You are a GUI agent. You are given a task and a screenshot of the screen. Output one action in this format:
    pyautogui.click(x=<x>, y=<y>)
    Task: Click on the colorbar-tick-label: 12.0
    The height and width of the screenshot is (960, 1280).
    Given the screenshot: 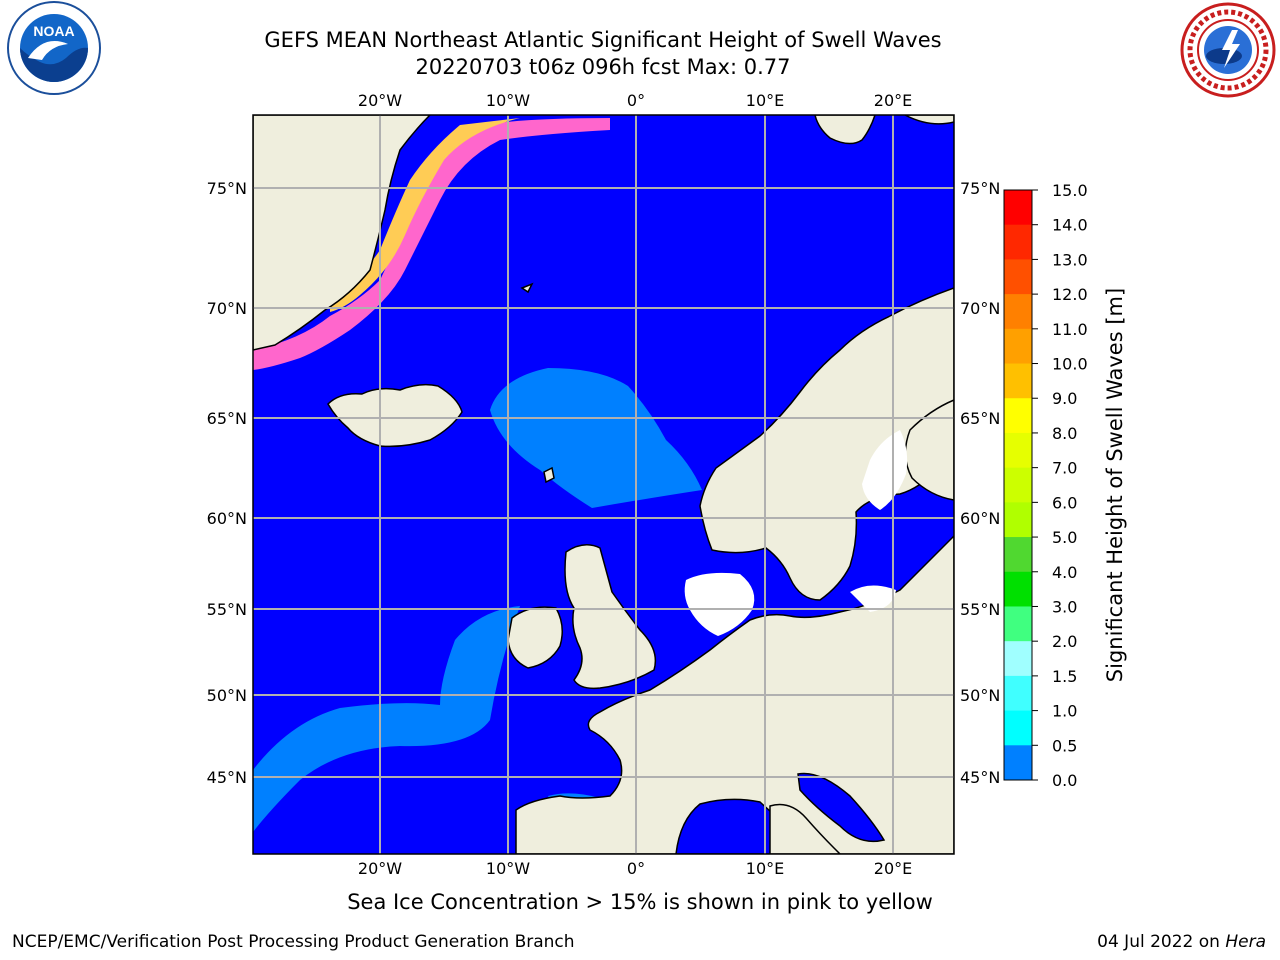 What is the action you would take?
    pyautogui.click(x=1070, y=294)
    